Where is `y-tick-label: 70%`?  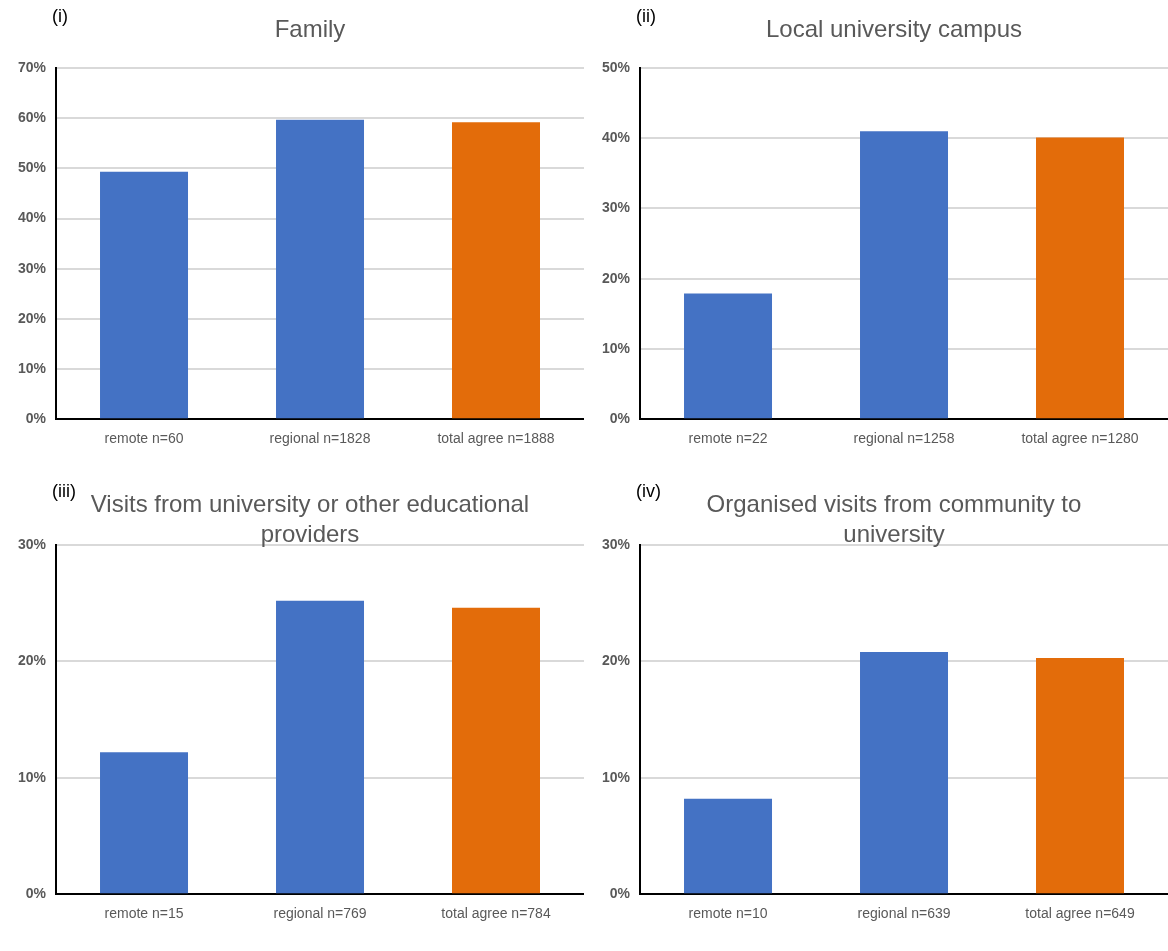
y-tick-label: 70% is located at coordinates (32, 66).